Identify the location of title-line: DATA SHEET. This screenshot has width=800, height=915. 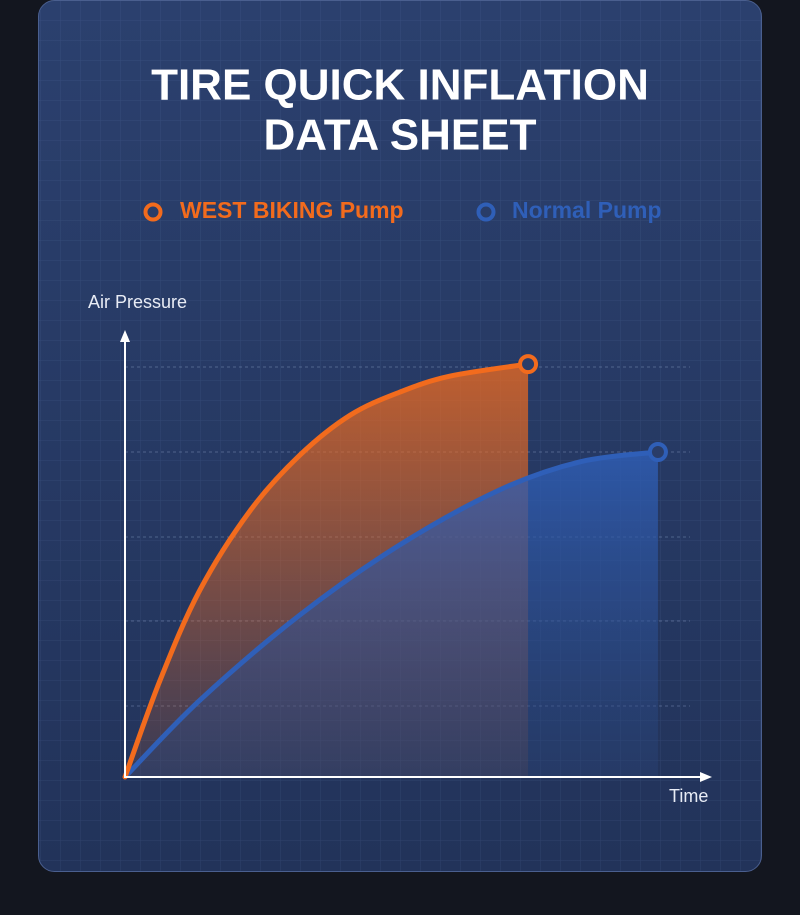
(400, 135).